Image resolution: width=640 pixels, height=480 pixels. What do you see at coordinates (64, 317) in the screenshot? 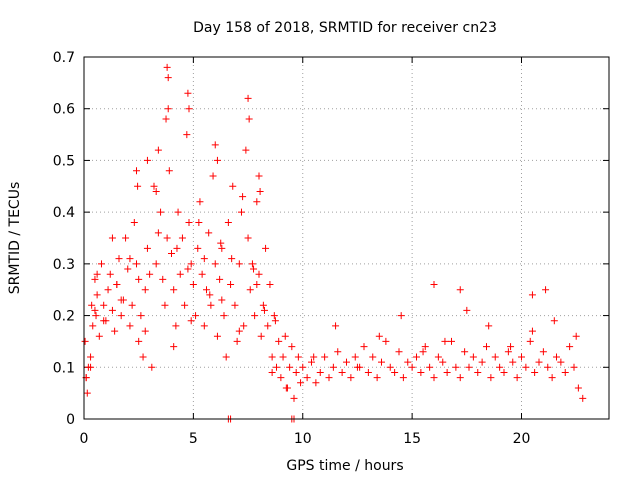
I see `y-tick-label: 0.2` at bounding box center [64, 317].